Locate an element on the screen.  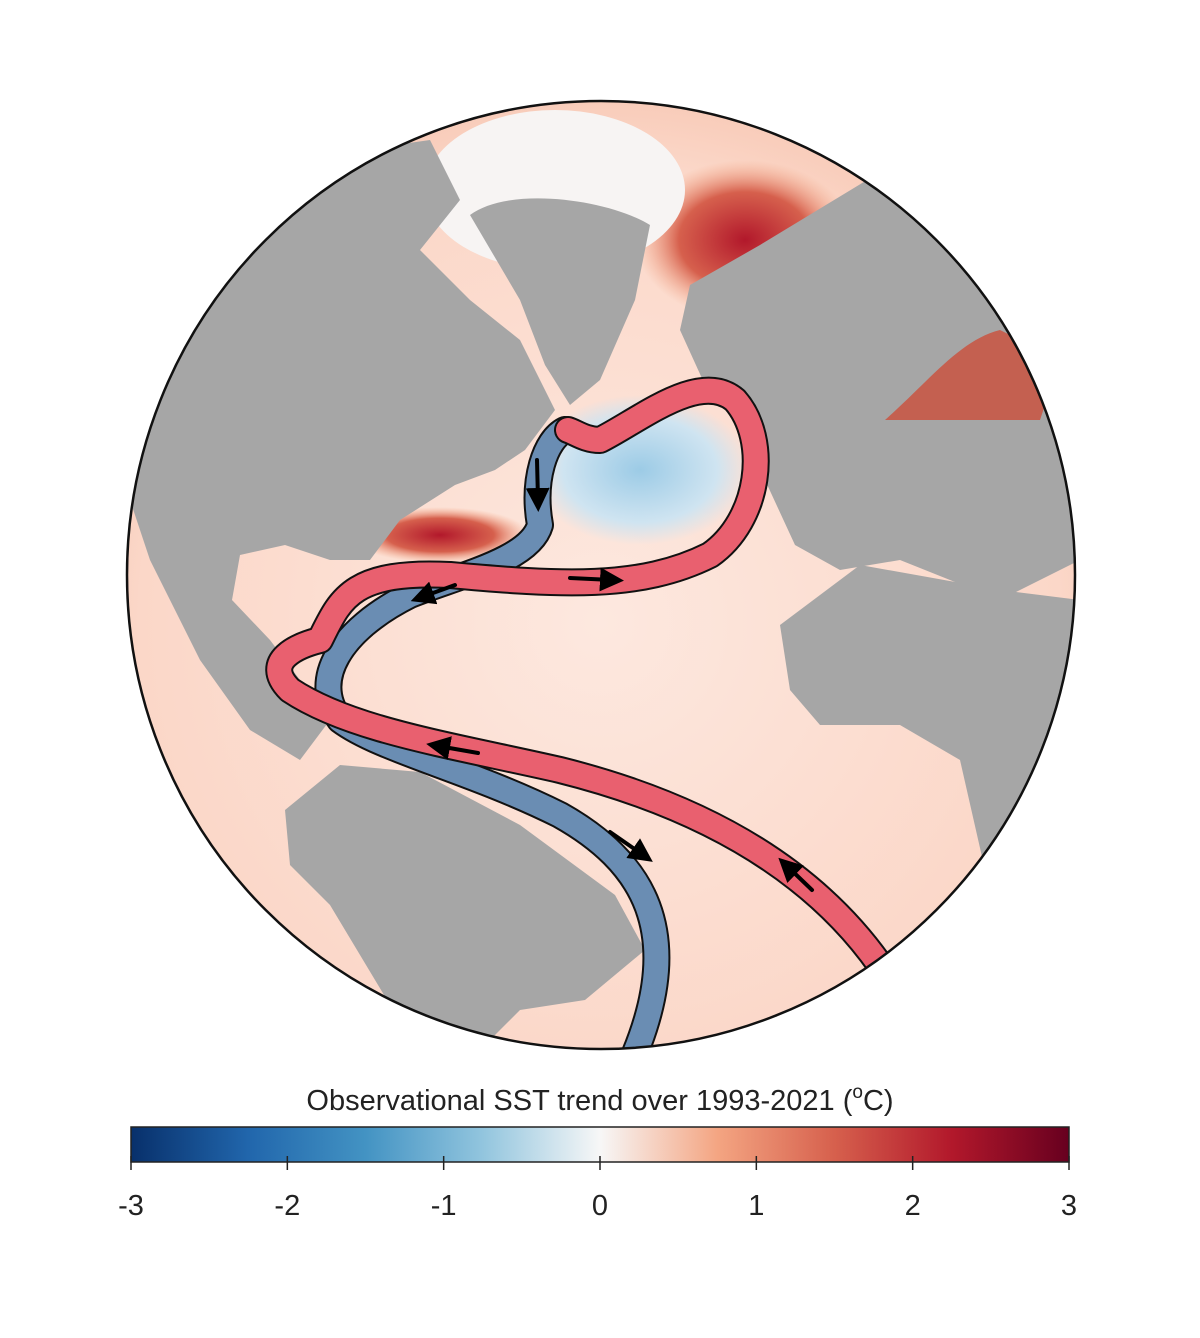
colorbar-tick-label: 2 is located at coordinates (913, 1206).